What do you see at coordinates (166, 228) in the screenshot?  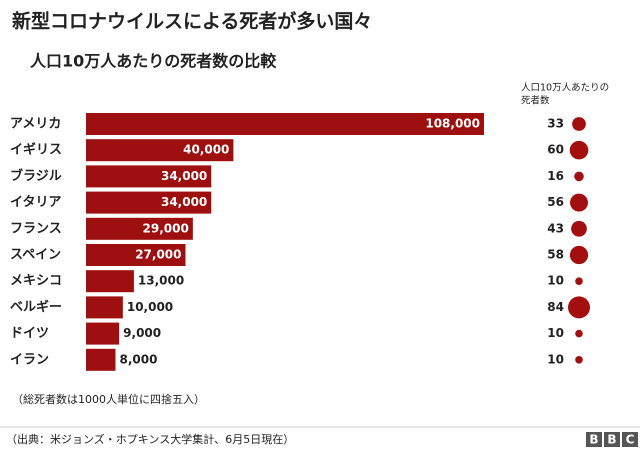 I see `value-label: 29,000` at bounding box center [166, 228].